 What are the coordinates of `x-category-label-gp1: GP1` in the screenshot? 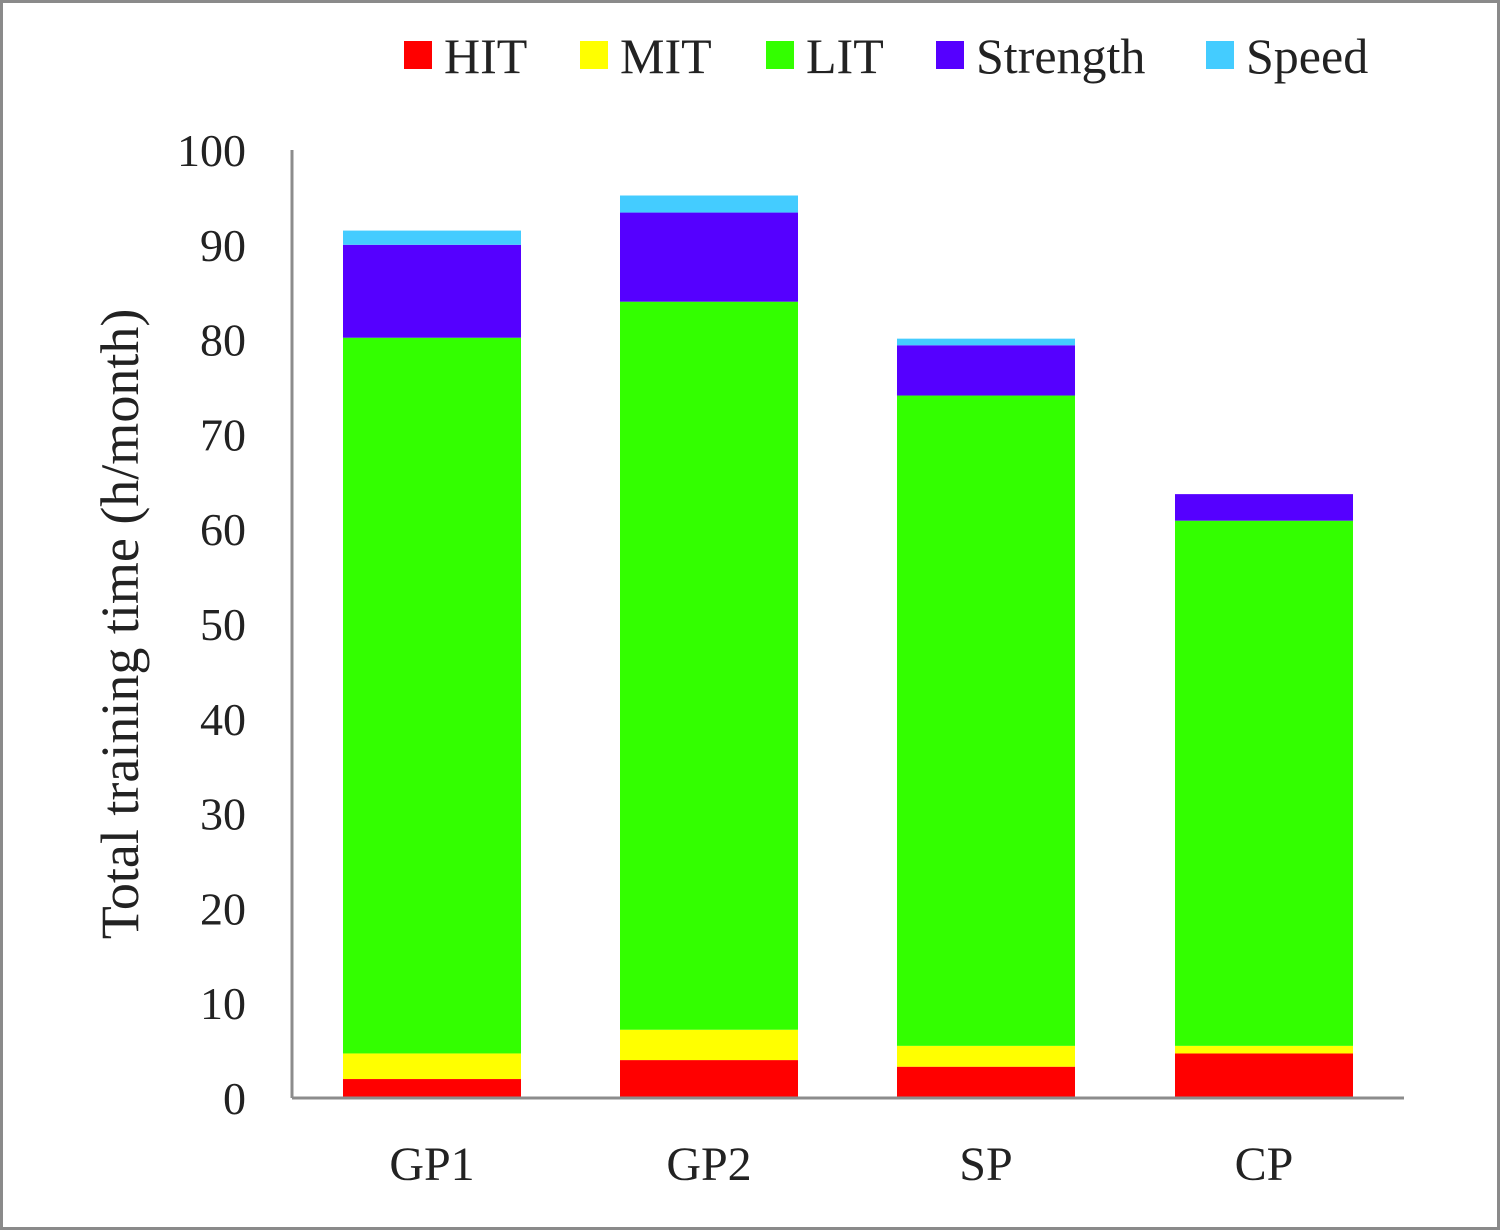 It's located at (431, 1164).